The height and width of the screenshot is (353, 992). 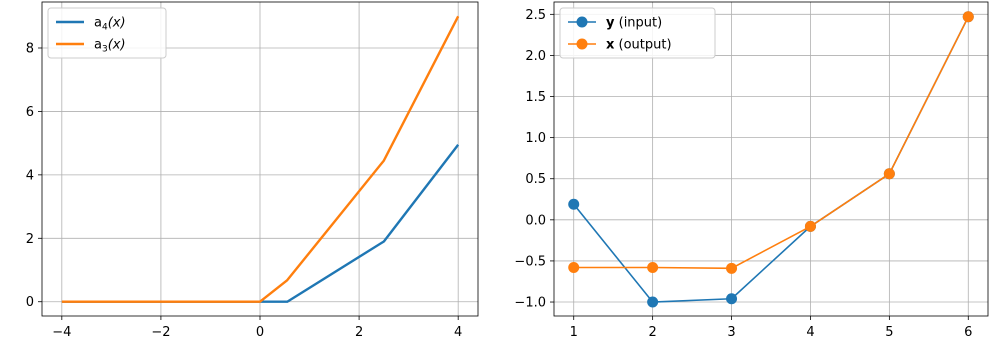 What do you see at coordinates (110, 46) in the screenshot?
I see `left-legend-label-1: a3(x)` at bounding box center [110, 46].